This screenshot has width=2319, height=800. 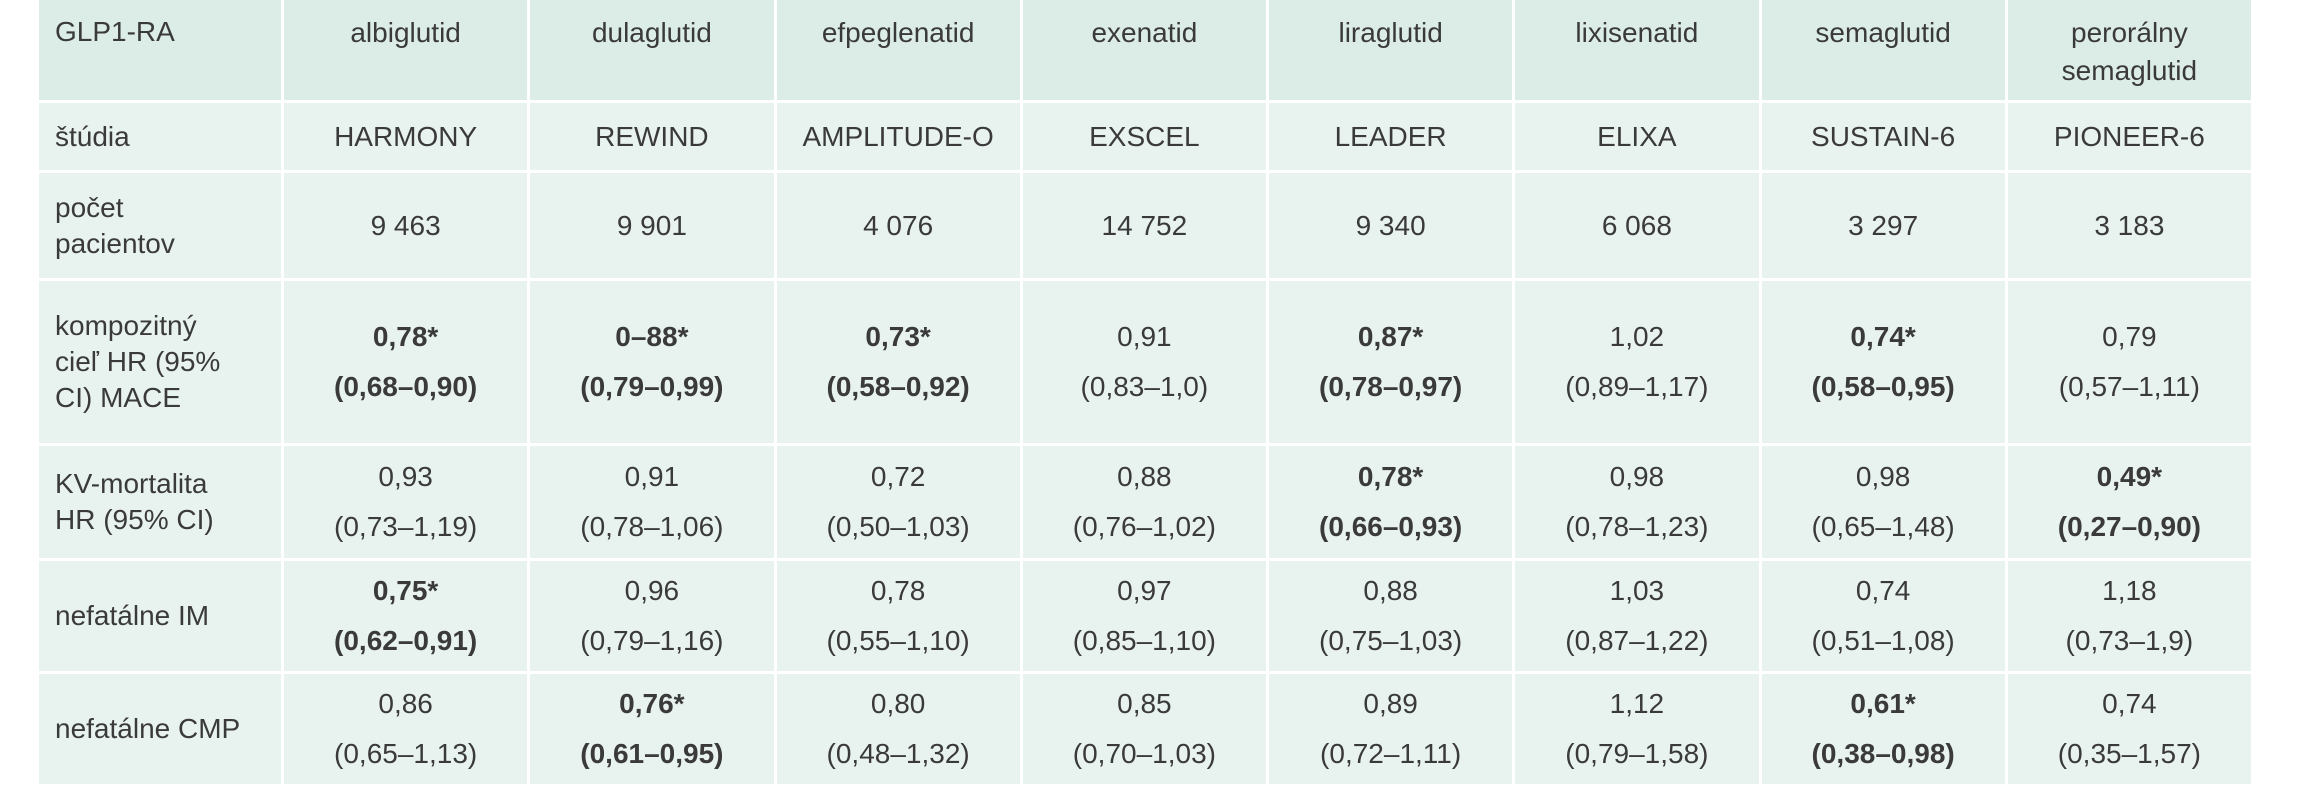 I want to click on hr-value: 0,75*, so click(x=405, y=590).